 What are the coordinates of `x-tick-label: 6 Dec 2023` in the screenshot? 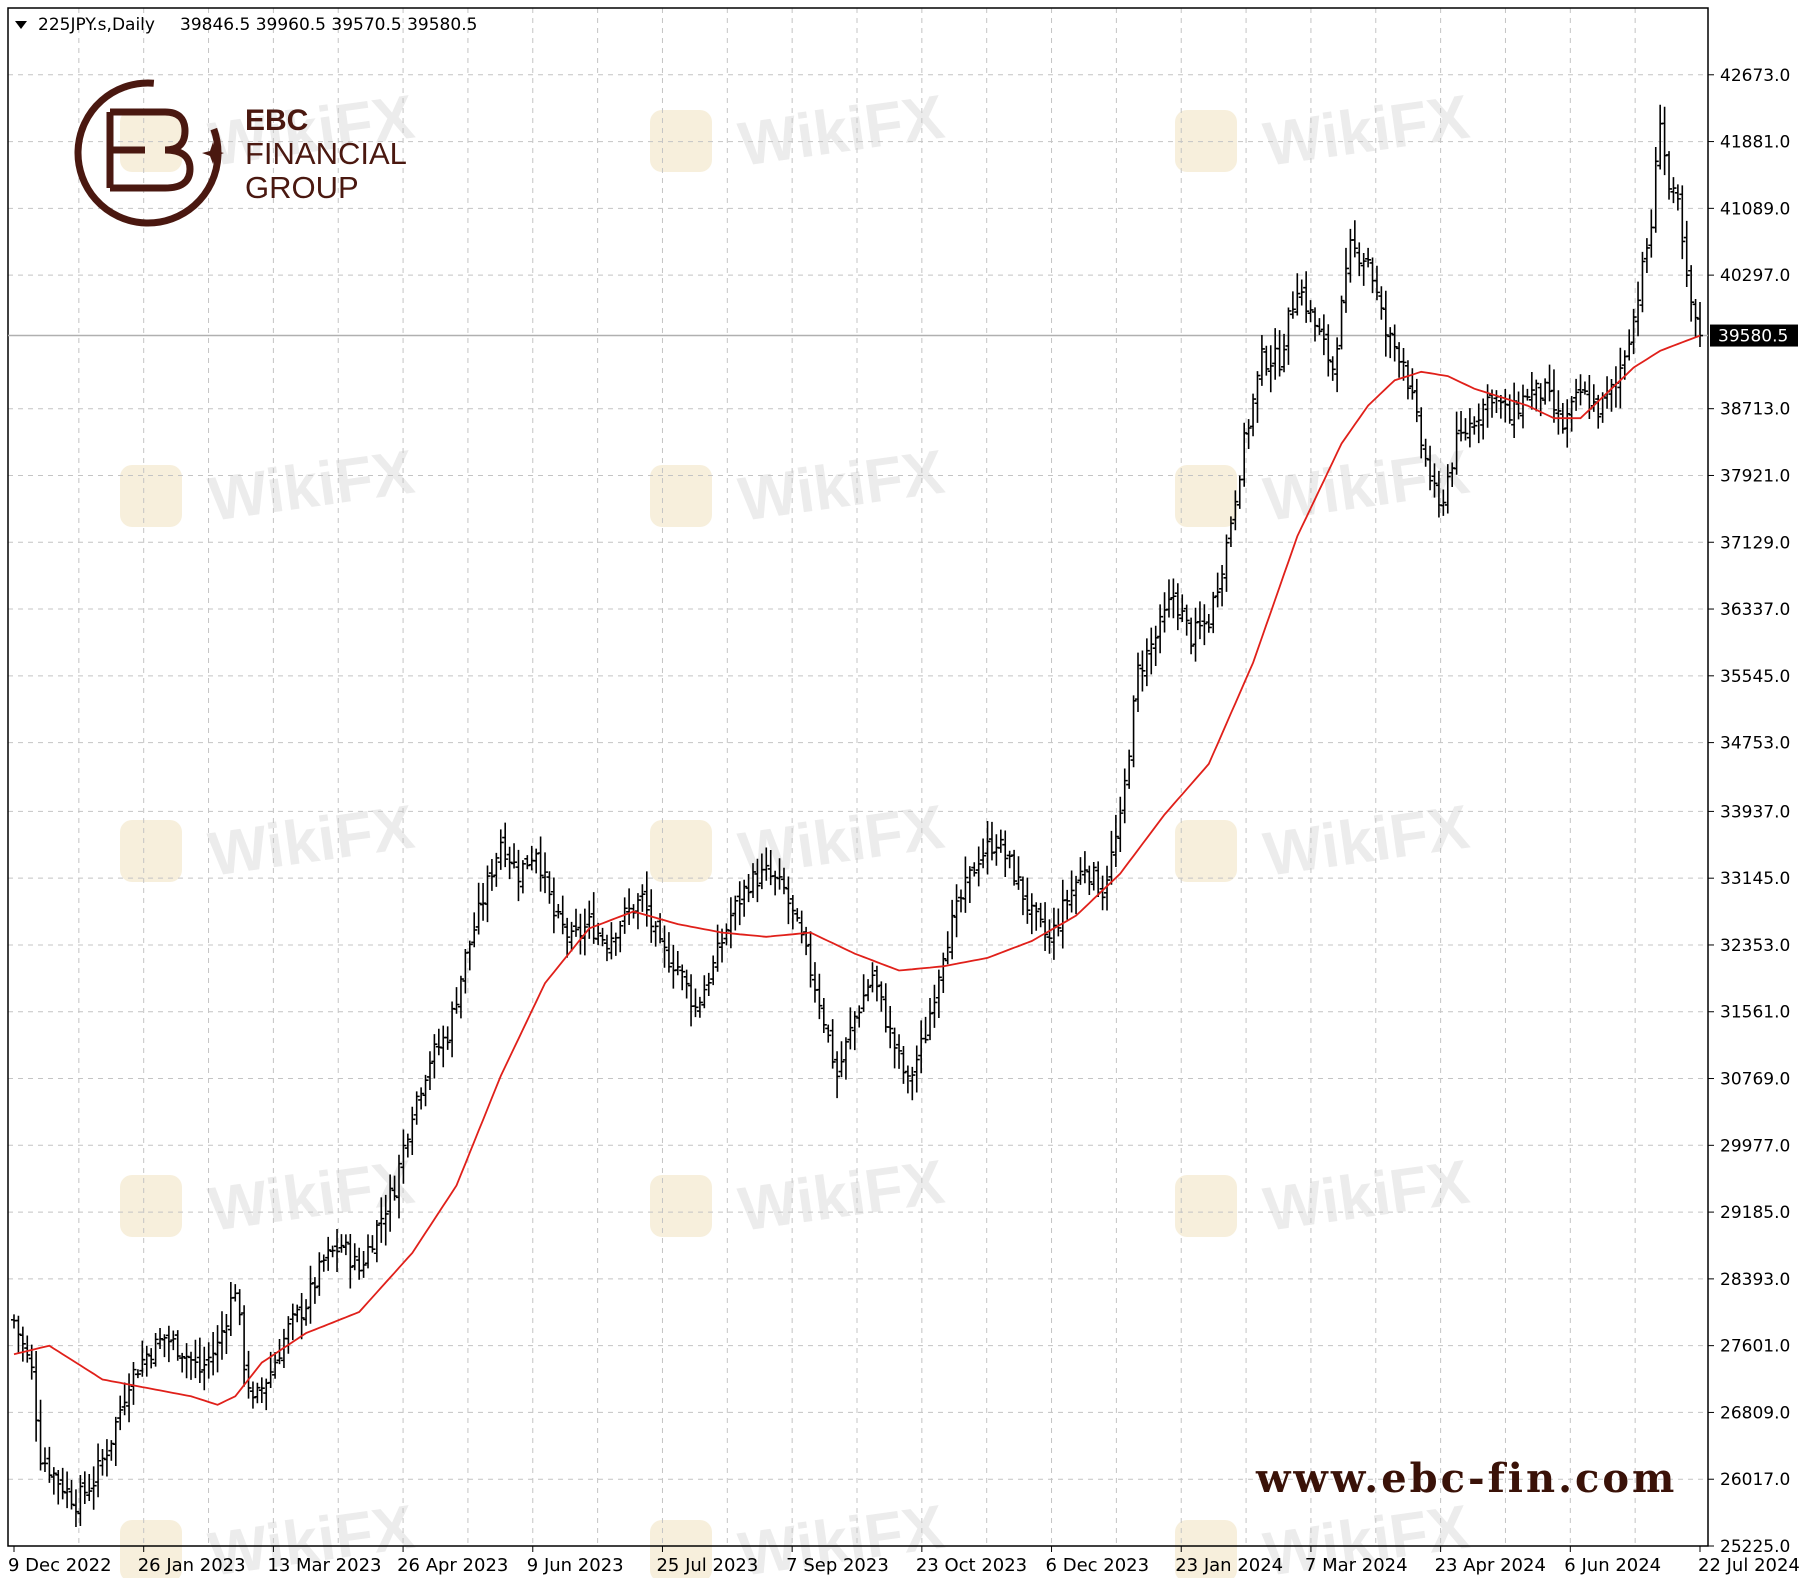 It's located at (1098, 1565).